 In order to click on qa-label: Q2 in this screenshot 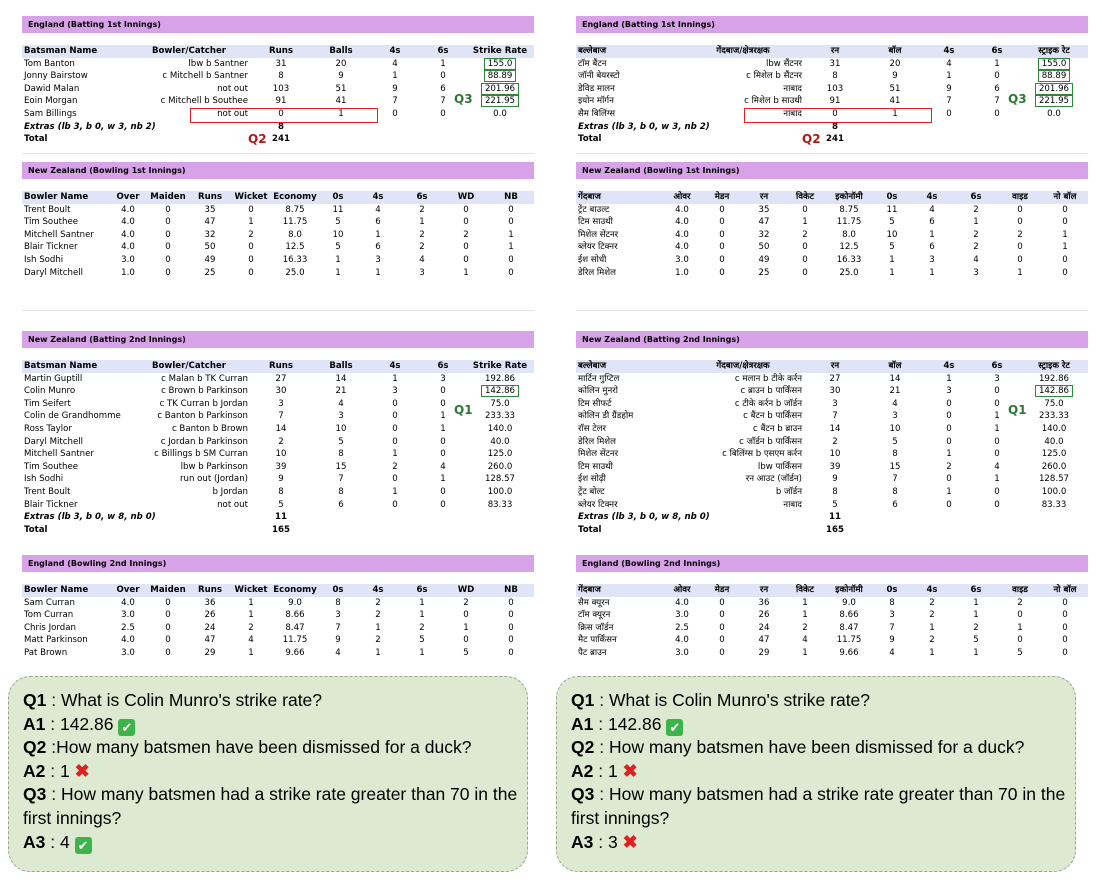, I will do `click(35, 747)`.